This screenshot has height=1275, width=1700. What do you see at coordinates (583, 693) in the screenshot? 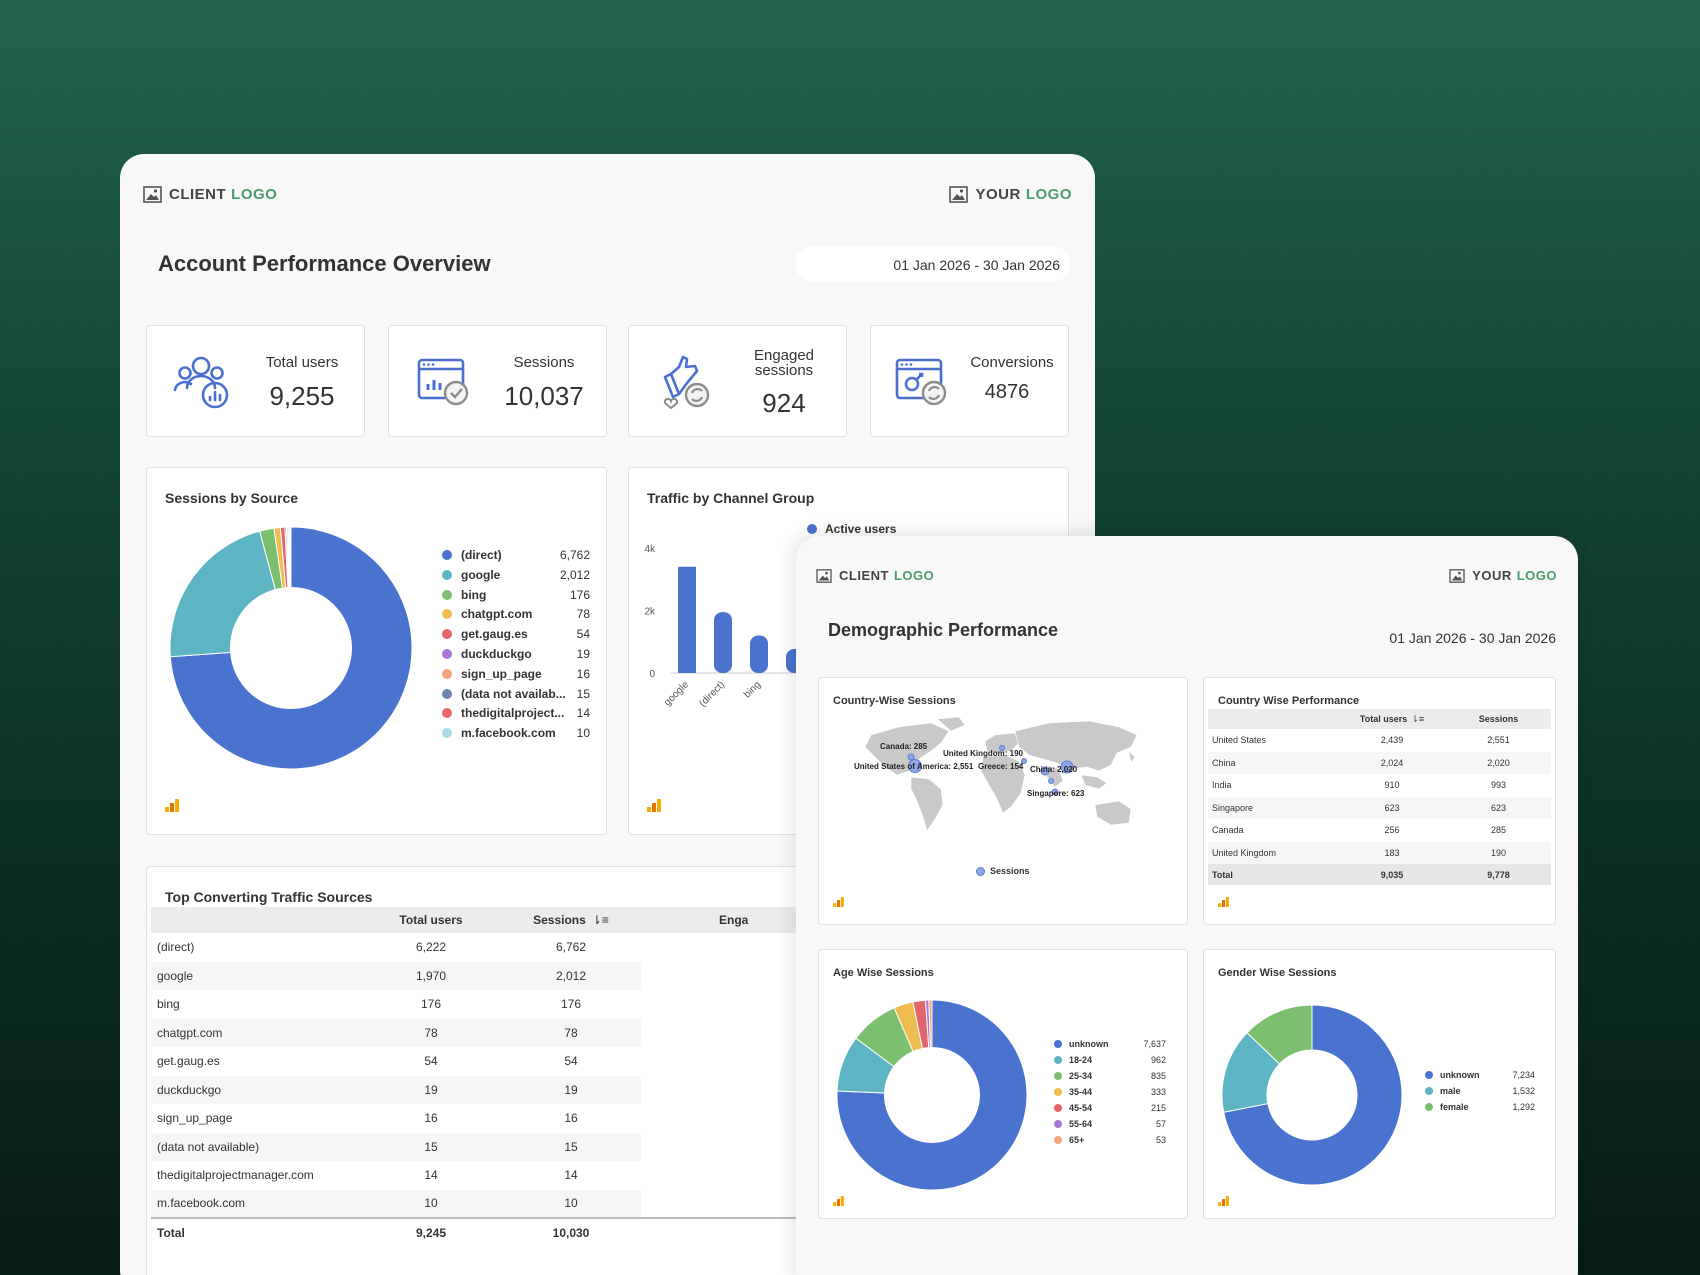
I see `legend-value: 15` at bounding box center [583, 693].